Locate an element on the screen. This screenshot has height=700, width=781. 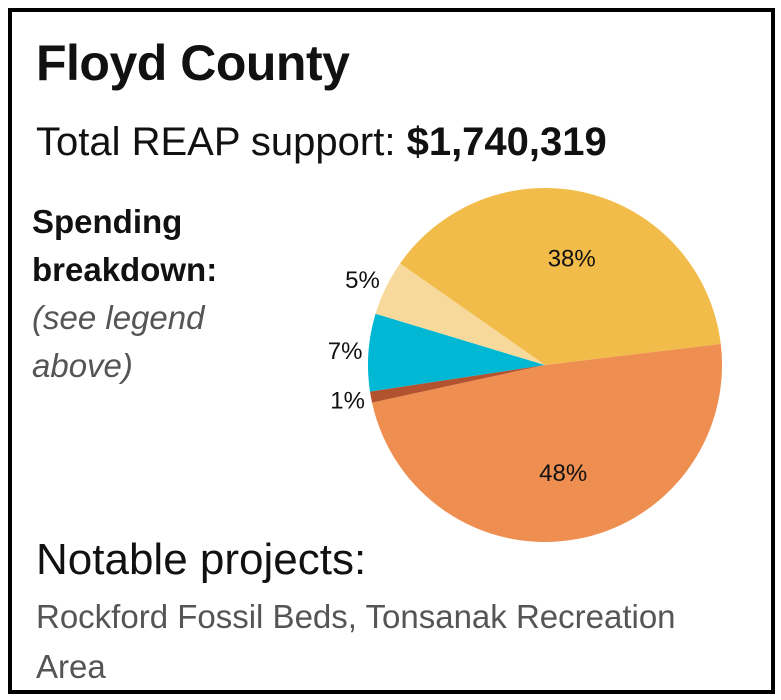
notable-projects-heading: Notable projects: is located at coordinates (201, 559).